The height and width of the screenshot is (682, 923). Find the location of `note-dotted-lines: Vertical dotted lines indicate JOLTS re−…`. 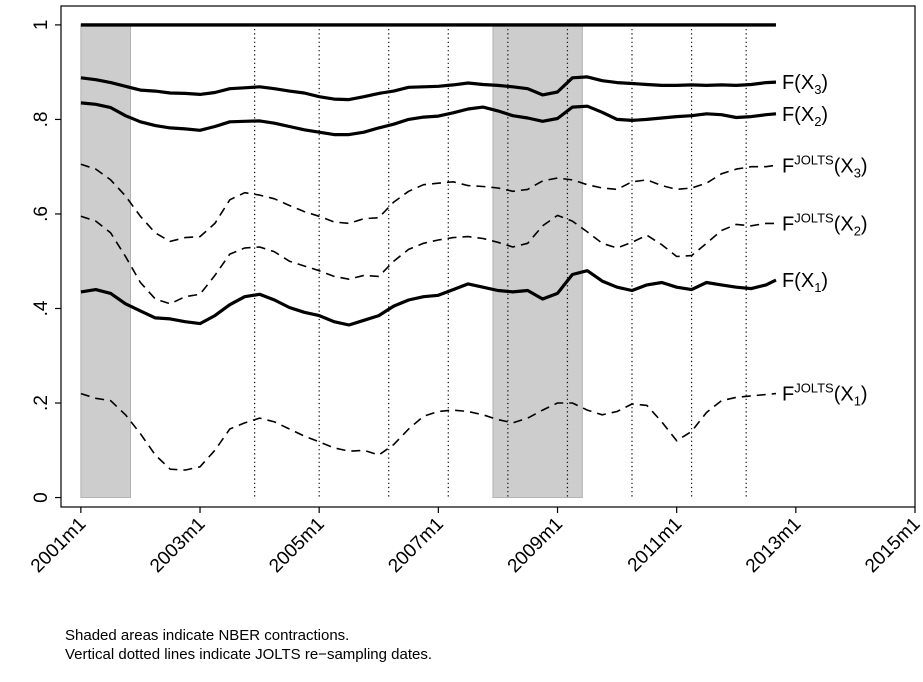

note-dotted-lines: Vertical dotted lines indicate JOLTS re−… is located at coordinates (249, 654).